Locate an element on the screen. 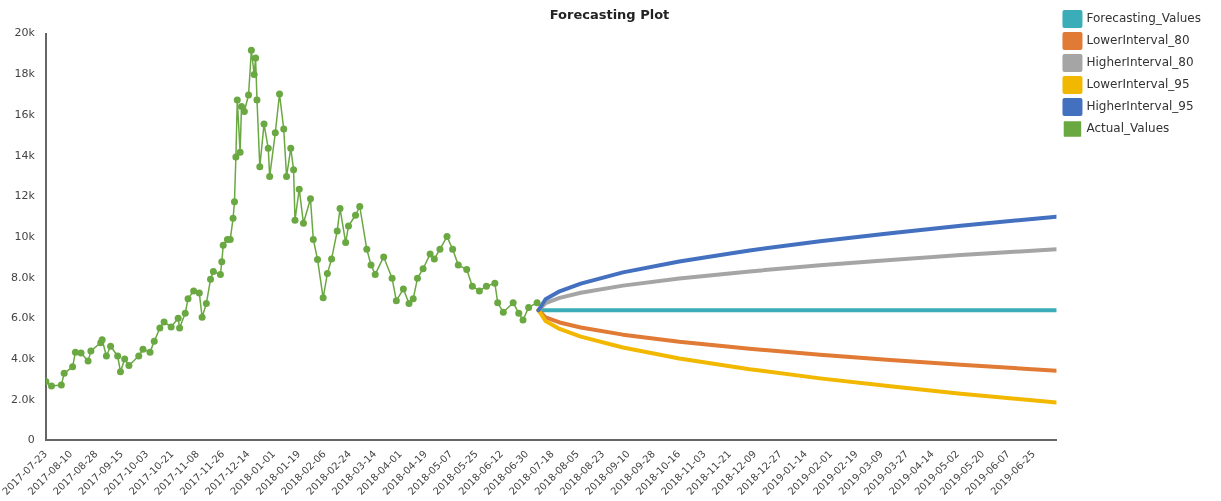 The image size is (1221, 501). y-tick-label: 8.0k is located at coordinates (23, 277).